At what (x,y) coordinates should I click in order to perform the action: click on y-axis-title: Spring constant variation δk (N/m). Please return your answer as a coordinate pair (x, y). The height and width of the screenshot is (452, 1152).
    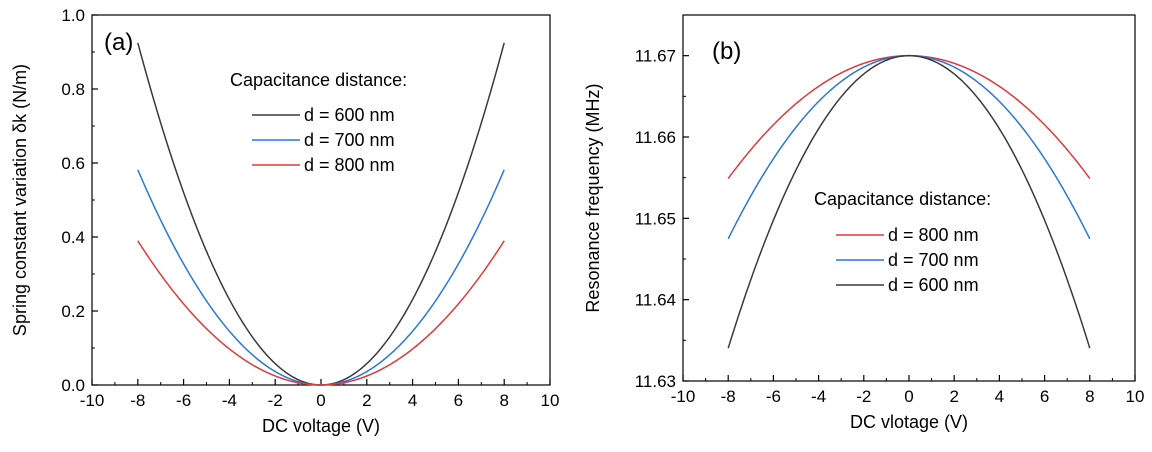
    Looking at the image, I should click on (20, 200).